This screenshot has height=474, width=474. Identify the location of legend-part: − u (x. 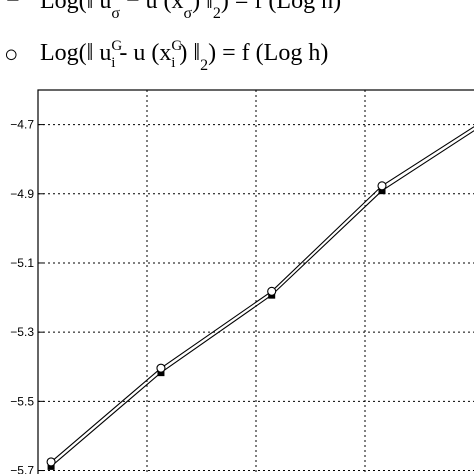
(152, 7).